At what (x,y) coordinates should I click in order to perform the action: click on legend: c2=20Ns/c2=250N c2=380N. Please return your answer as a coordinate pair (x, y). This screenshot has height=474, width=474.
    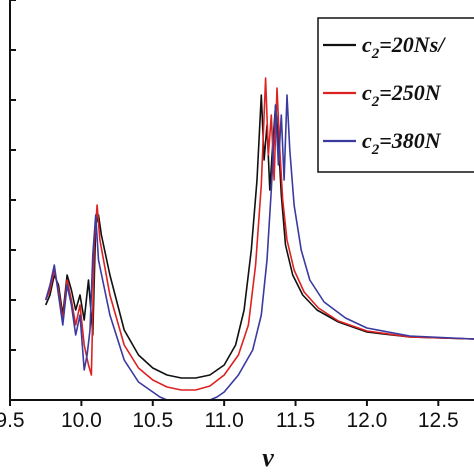
    Looking at the image, I should click on (395, 95).